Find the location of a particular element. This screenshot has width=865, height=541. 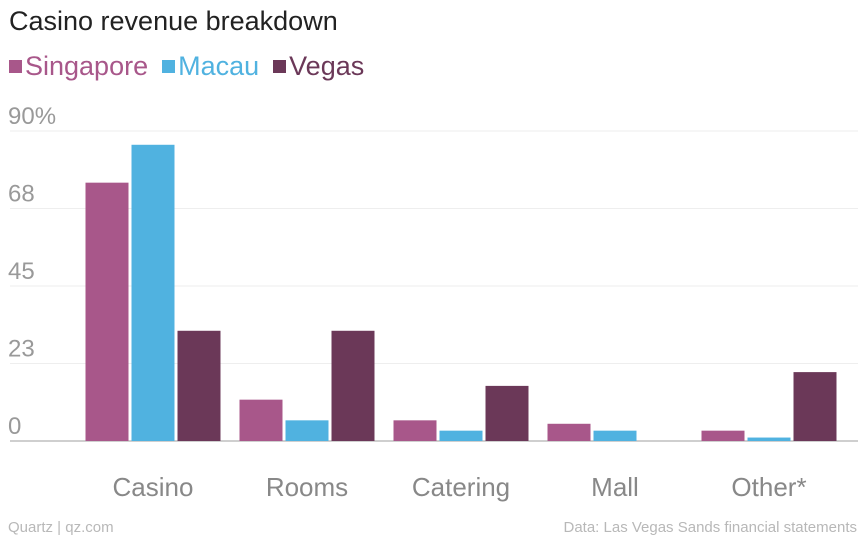

y-tick-label: 23 is located at coordinates (21, 349).